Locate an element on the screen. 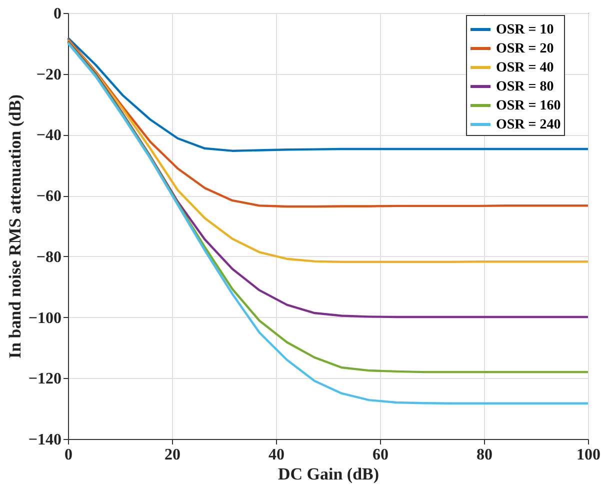 The image size is (607, 491). legend-label: OSR = 10 is located at coordinates (525, 30).